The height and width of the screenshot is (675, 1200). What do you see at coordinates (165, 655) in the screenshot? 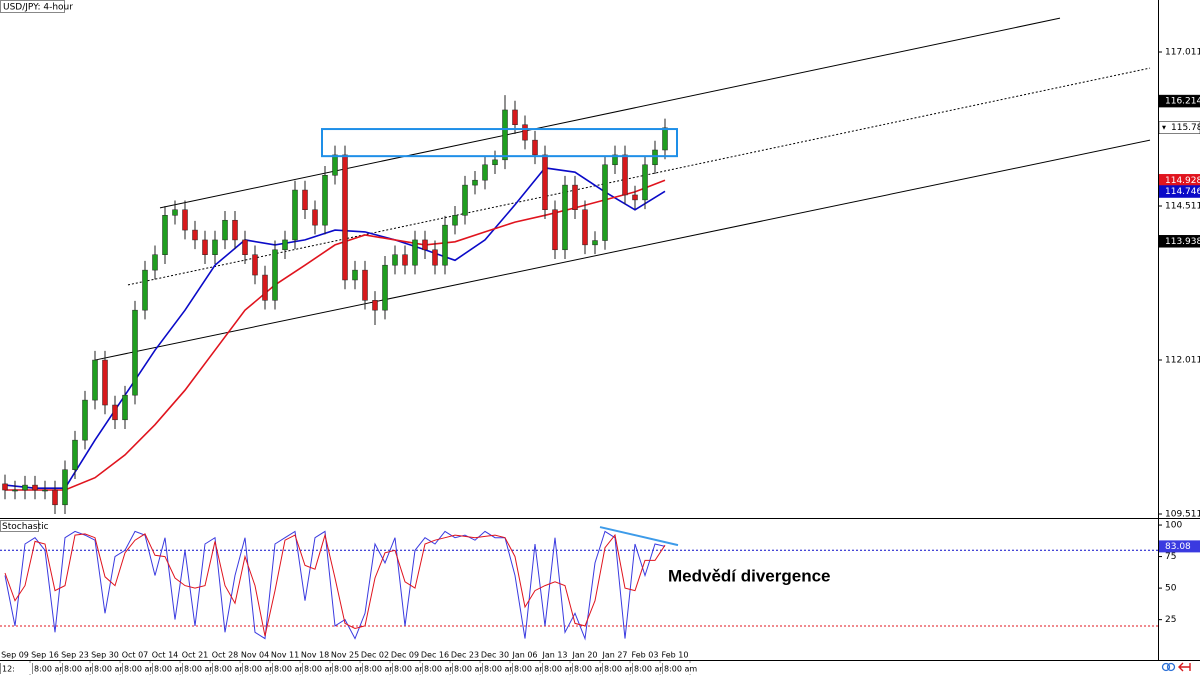
I see `x-tick-label: Oct 14` at bounding box center [165, 655].